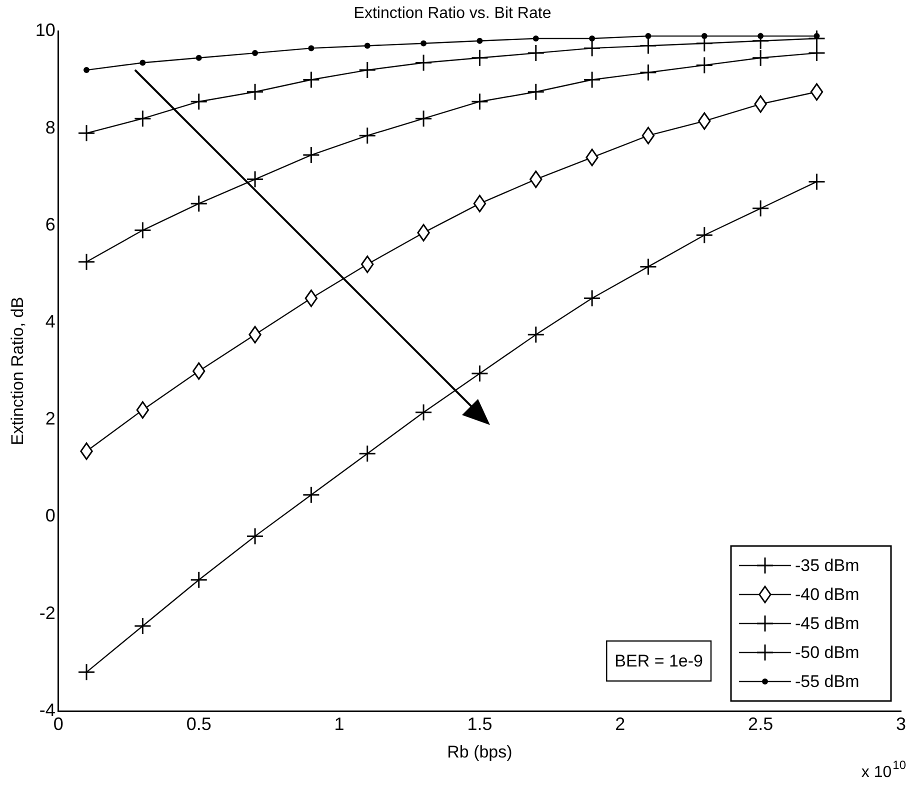  I want to click on x-tick-label: 0.5, so click(199, 724).